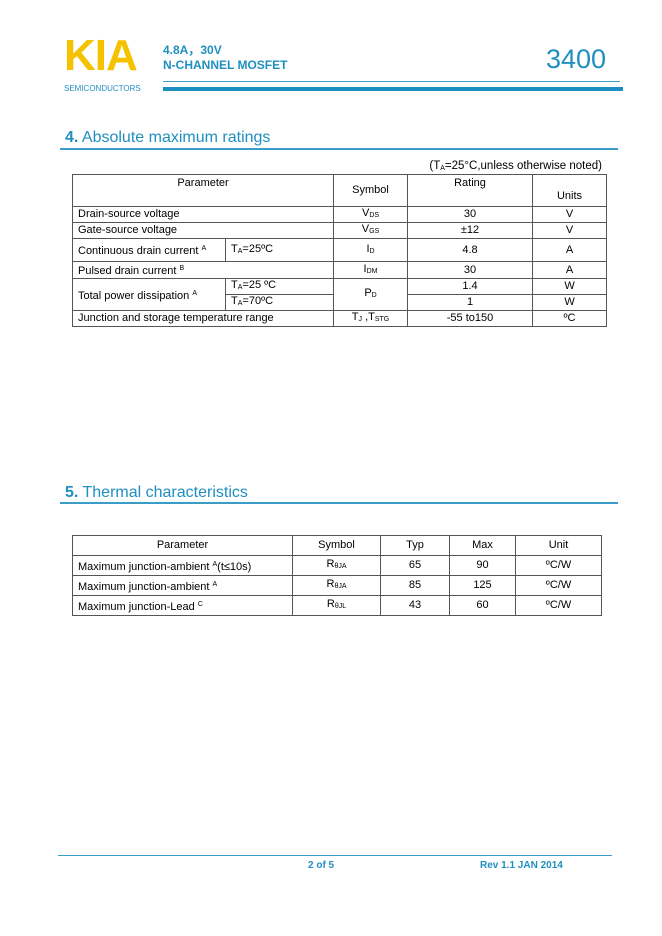  What do you see at coordinates (72, 137) in the screenshot?
I see `section-number: 4.` at bounding box center [72, 137].